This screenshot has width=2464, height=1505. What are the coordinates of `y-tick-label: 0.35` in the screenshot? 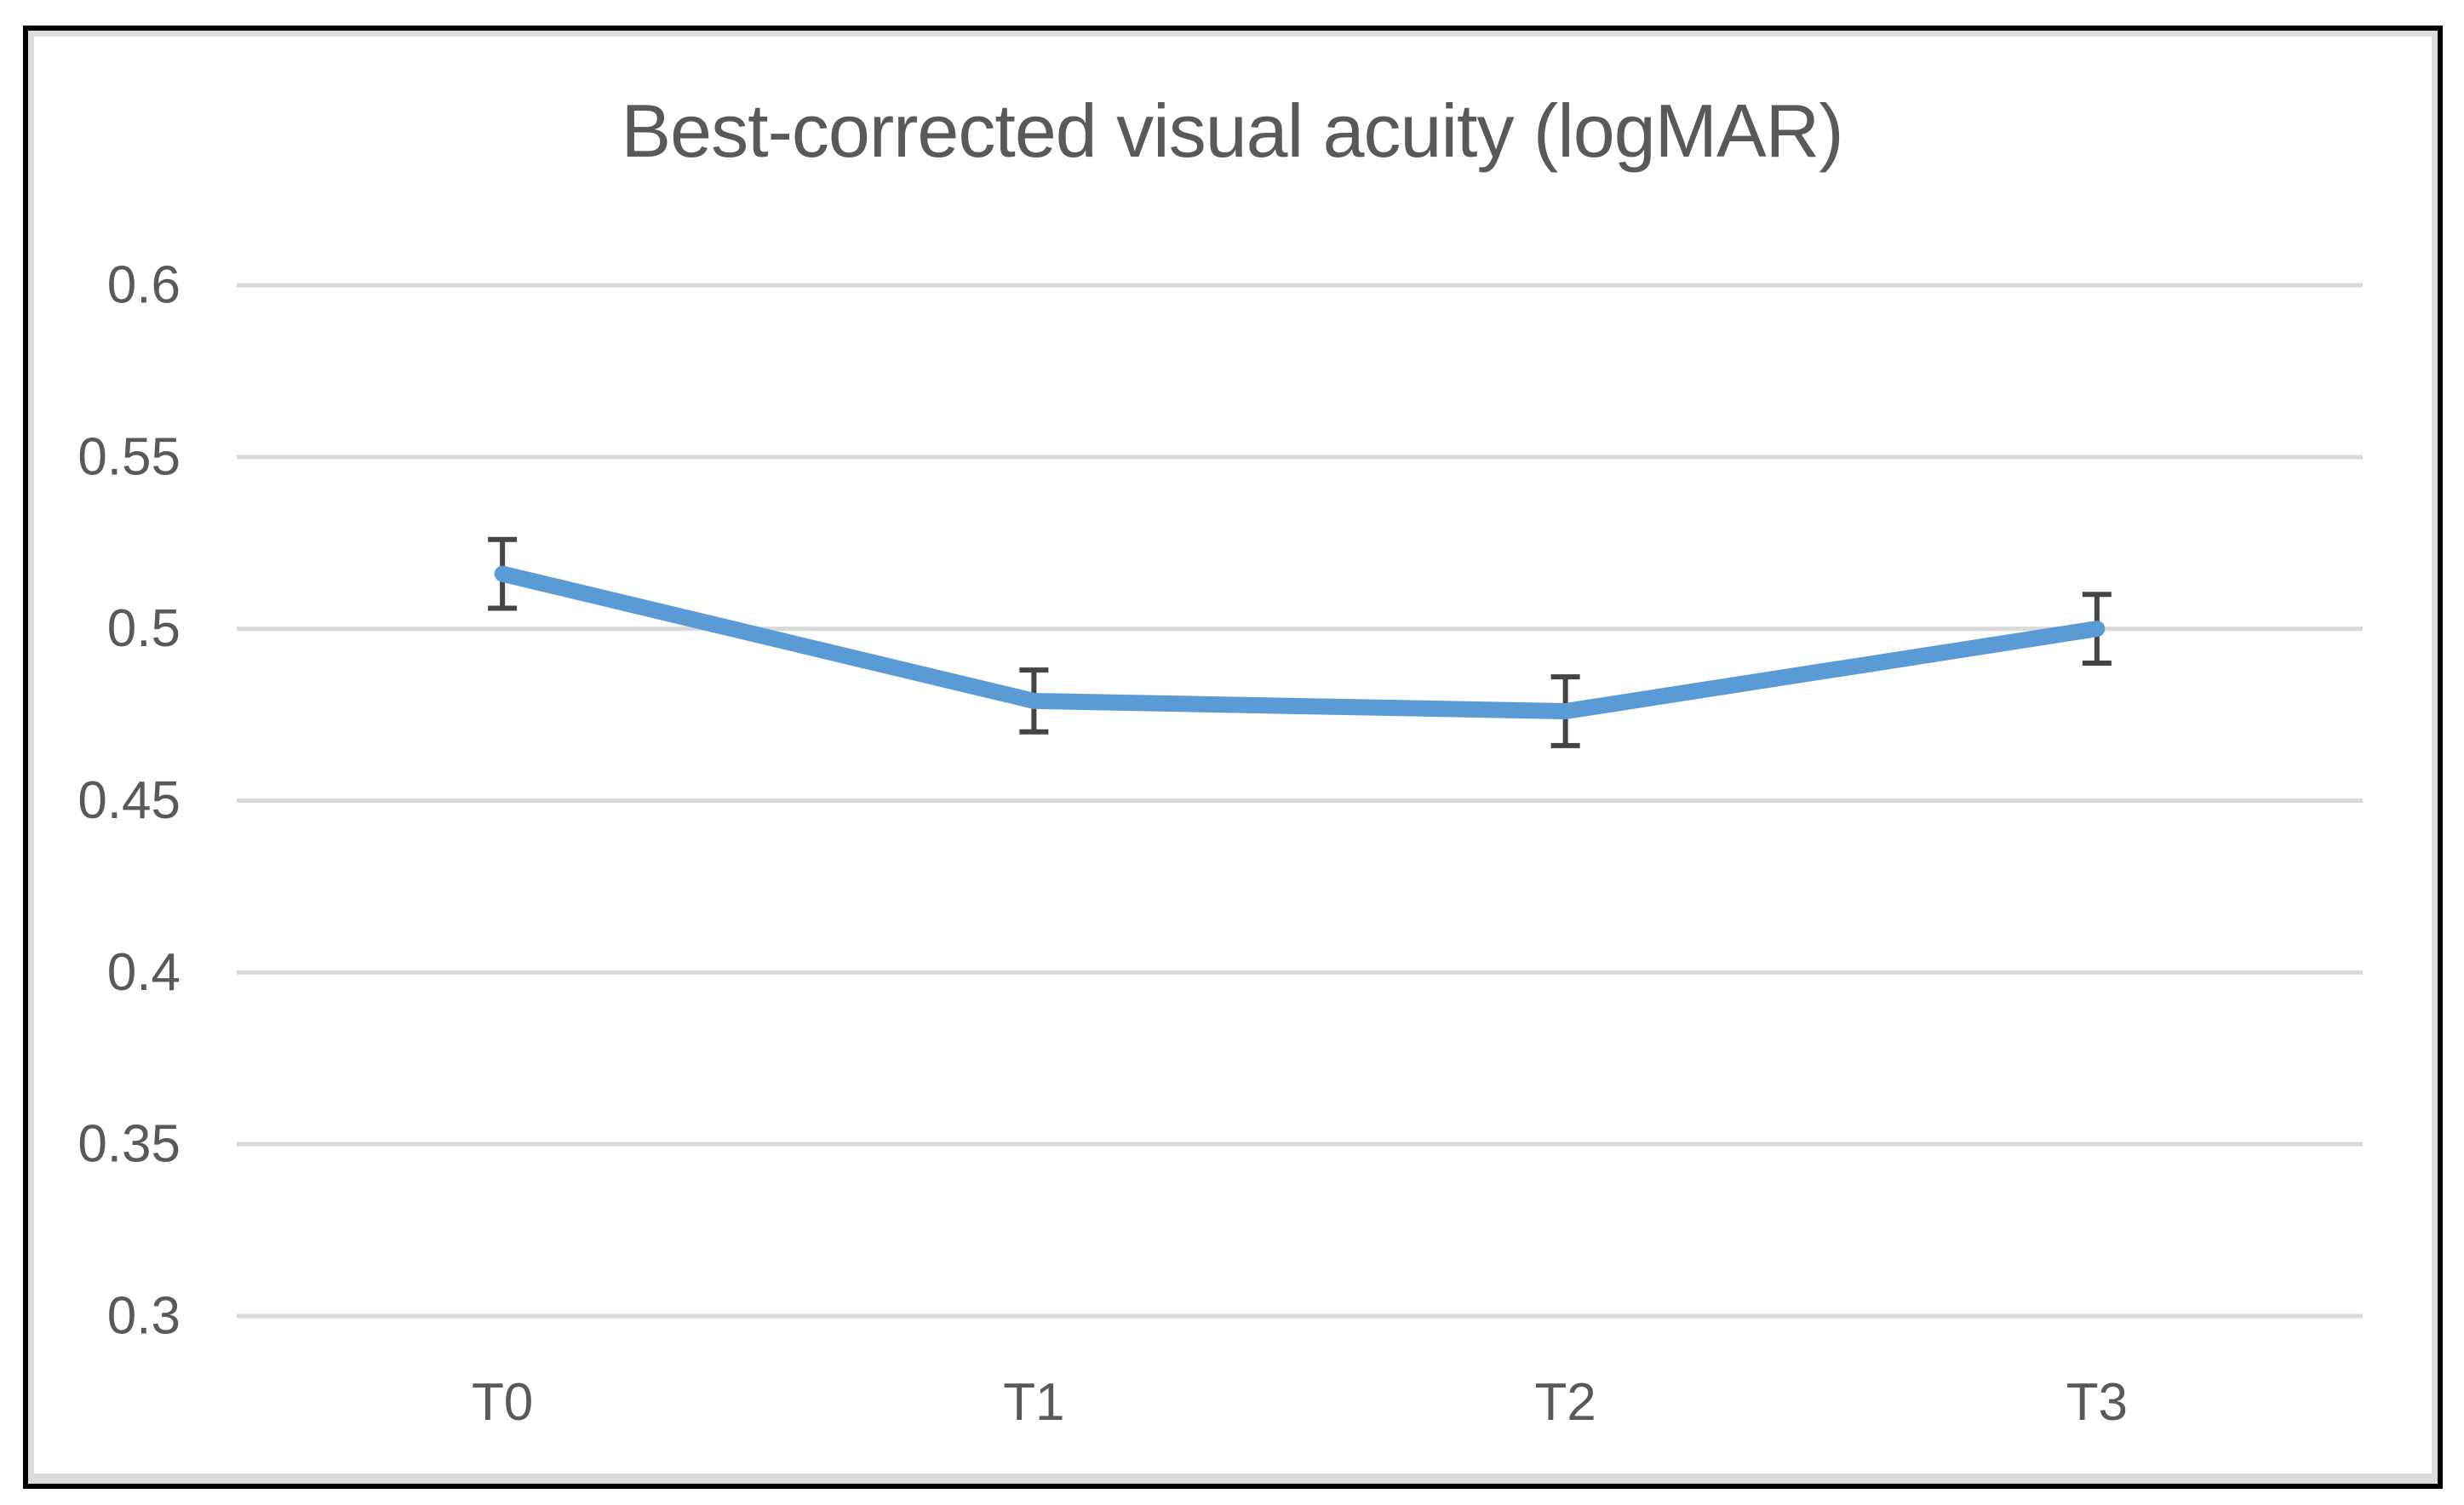 It's located at (129, 1144).